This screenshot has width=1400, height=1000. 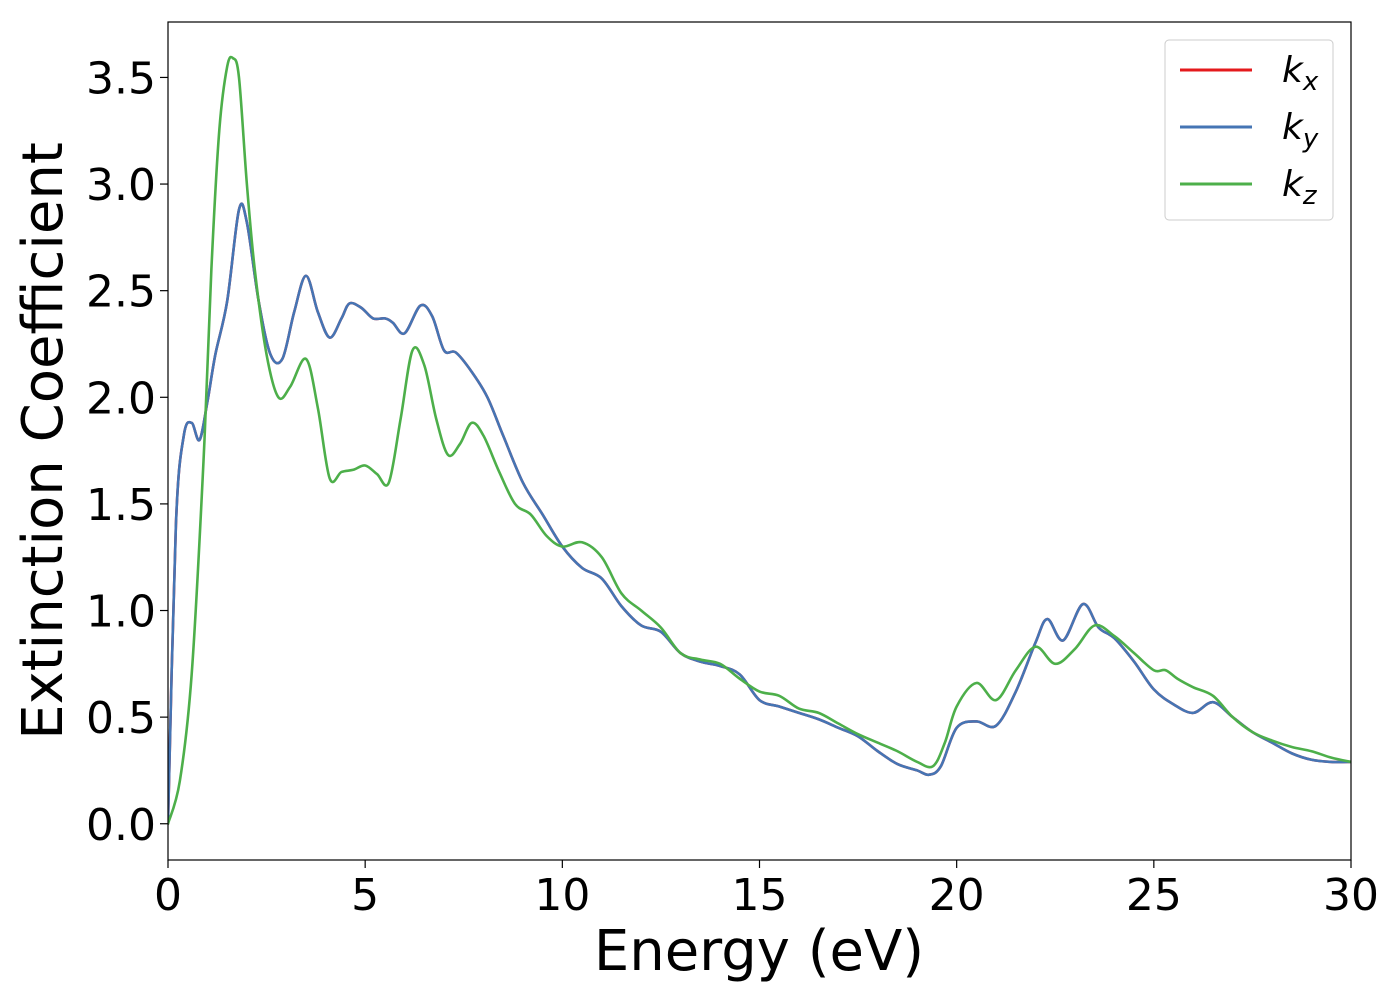 What do you see at coordinates (121, 78) in the screenshot?
I see `y-tick-label: 3.5` at bounding box center [121, 78].